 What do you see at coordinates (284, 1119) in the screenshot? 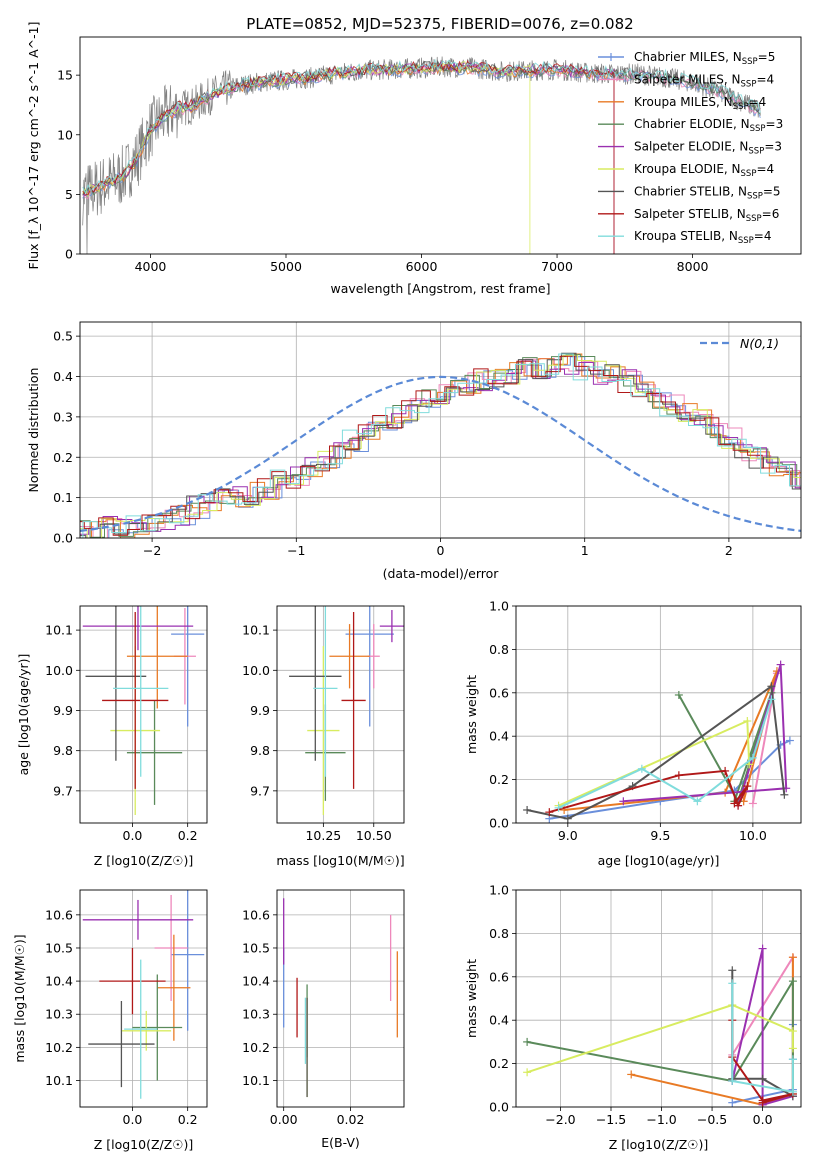
I see `x-tick-label: 0.00` at bounding box center [284, 1119].